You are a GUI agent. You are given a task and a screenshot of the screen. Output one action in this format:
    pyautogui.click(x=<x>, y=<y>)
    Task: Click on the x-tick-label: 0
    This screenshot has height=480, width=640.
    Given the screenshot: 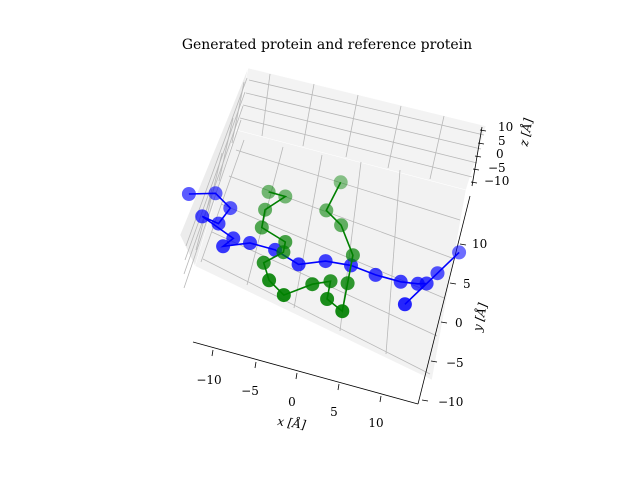 What is the action you would take?
    pyautogui.click(x=292, y=402)
    